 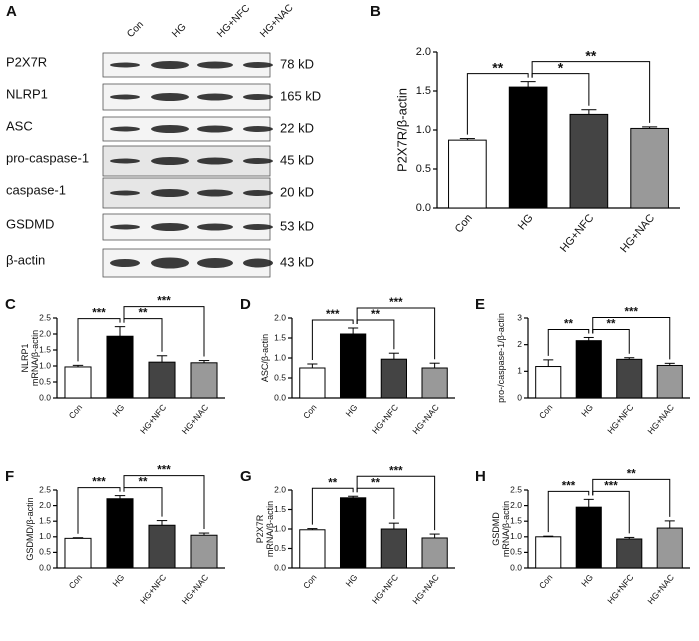 I want to click on y-axis-label: NLRP1, so click(x=25, y=357).